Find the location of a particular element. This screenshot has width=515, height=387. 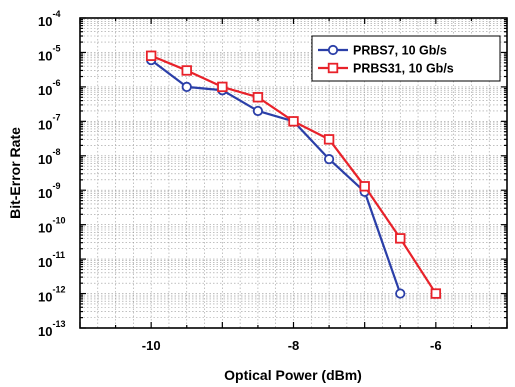

y-tick-label: 10⁻⁵ is located at coordinates (49, 53).